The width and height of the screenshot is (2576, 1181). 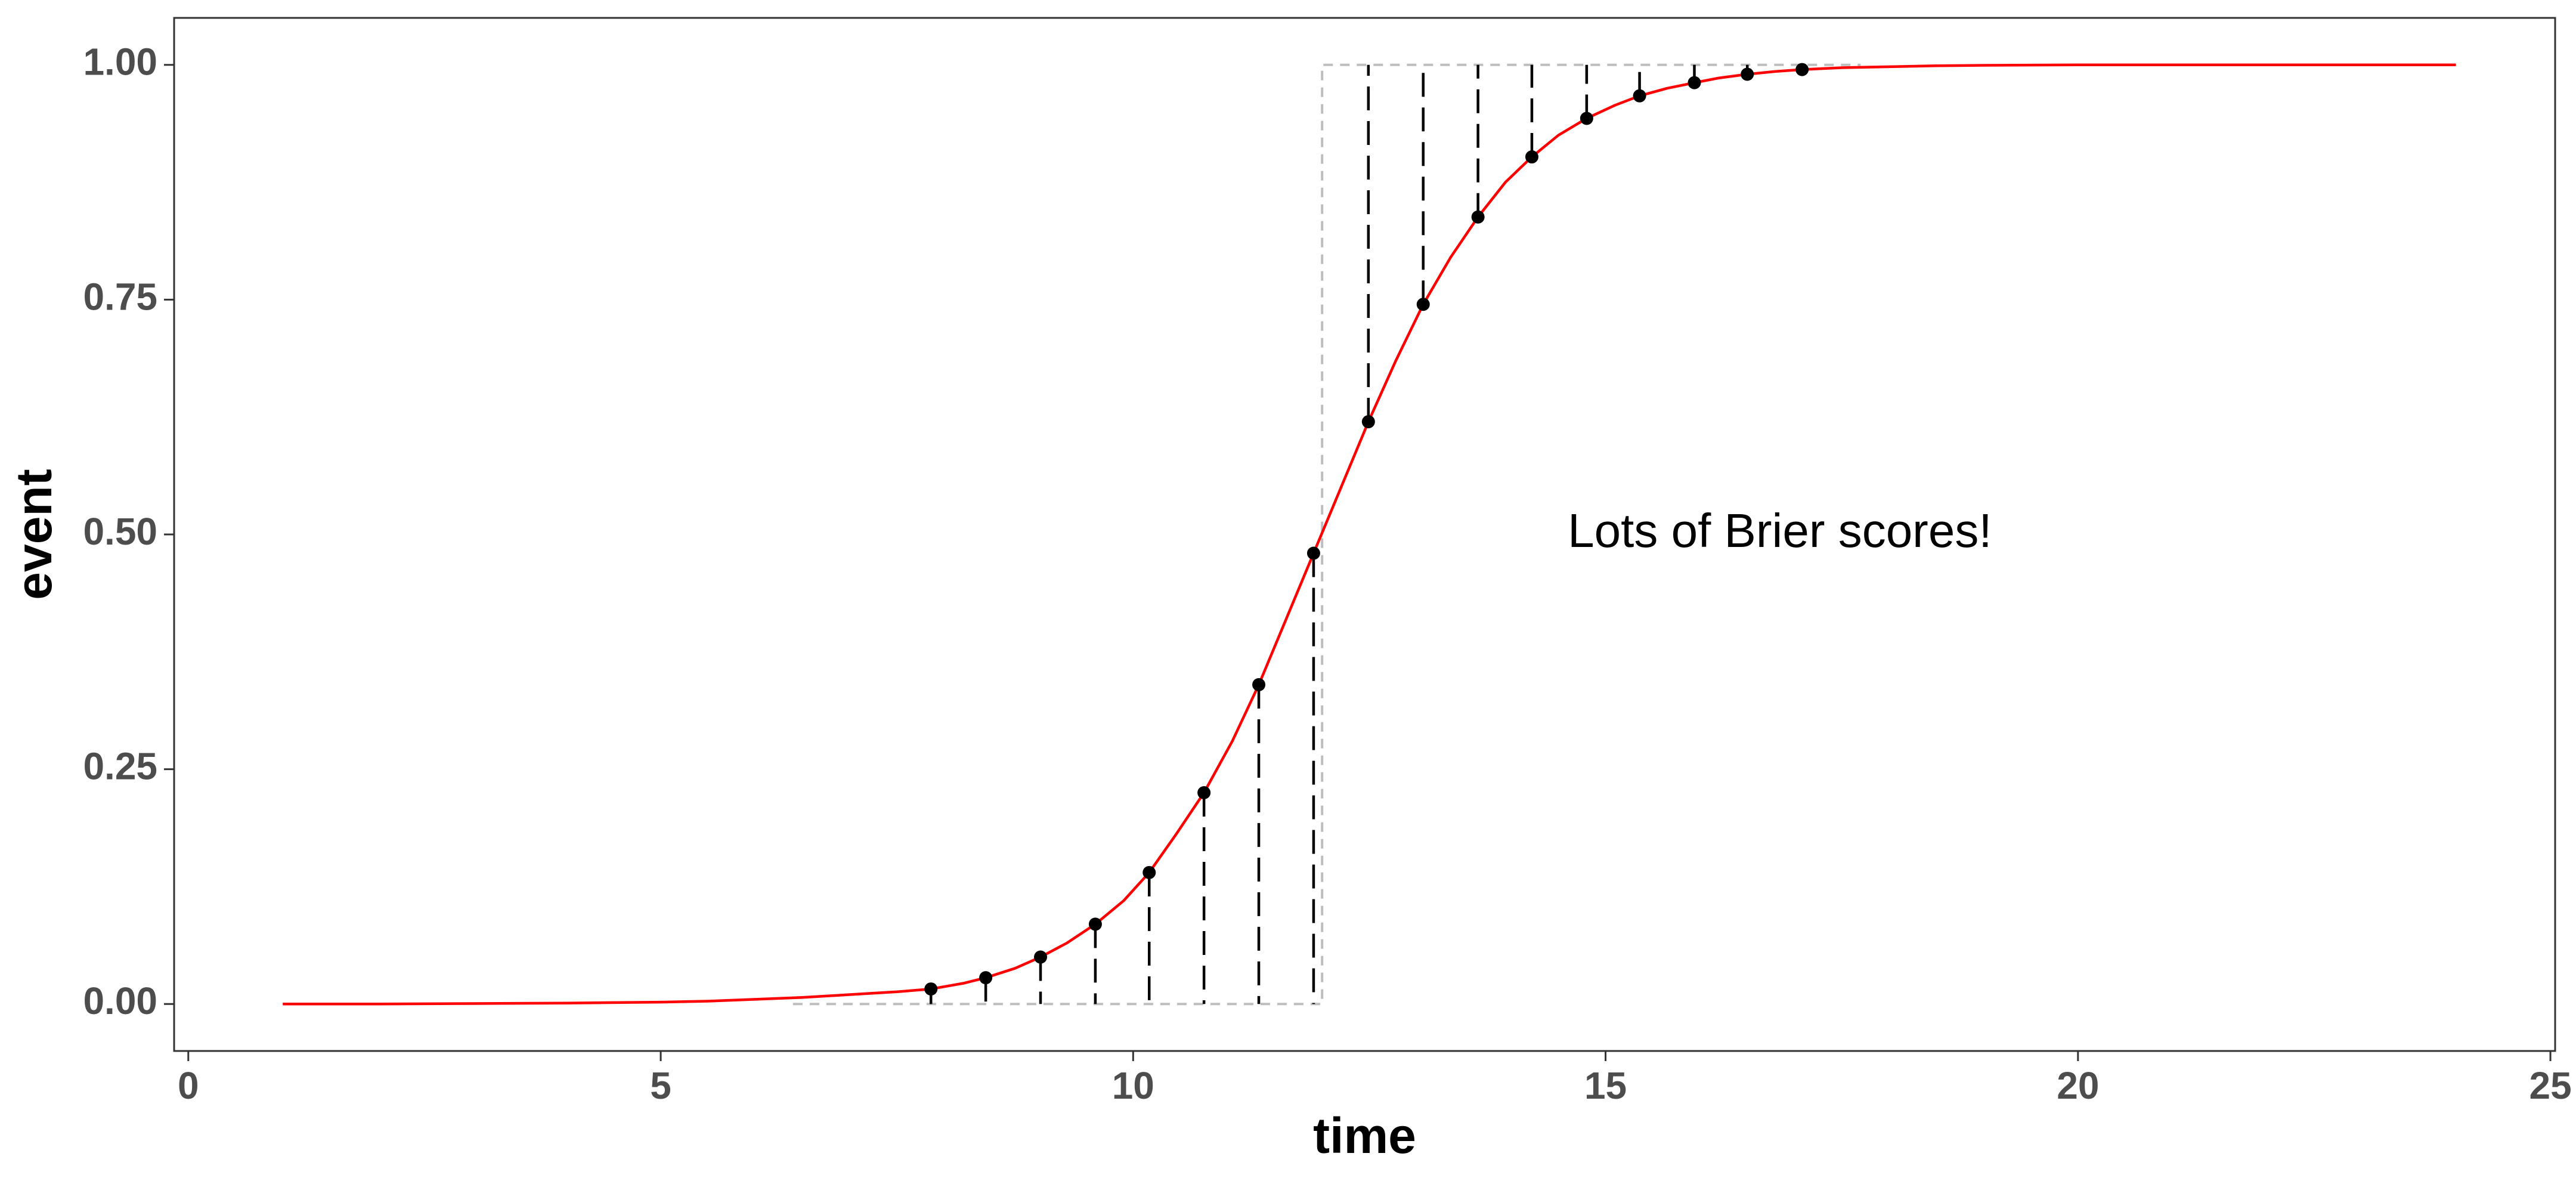 I want to click on x-tick-label: 20, so click(x=2078, y=1085).